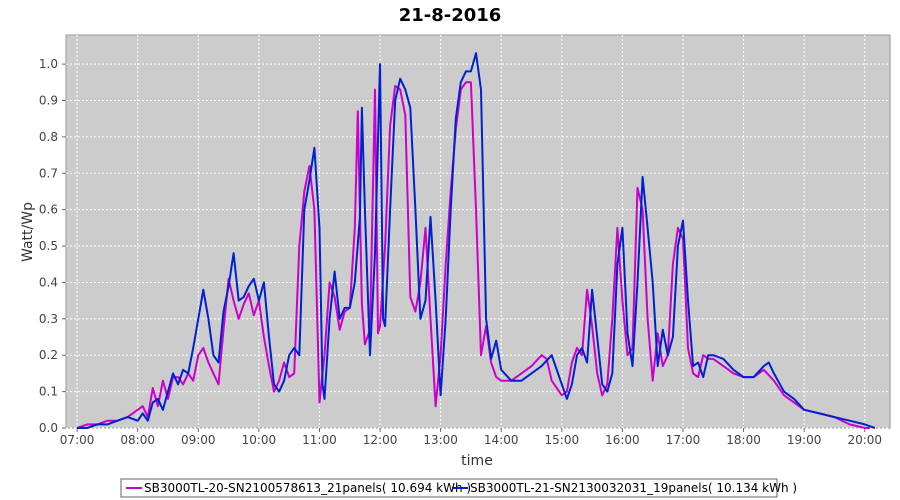 The width and height of the screenshot is (900, 500). What do you see at coordinates (48, 428) in the screenshot?
I see `y-tick-label: 0.0` at bounding box center [48, 428].